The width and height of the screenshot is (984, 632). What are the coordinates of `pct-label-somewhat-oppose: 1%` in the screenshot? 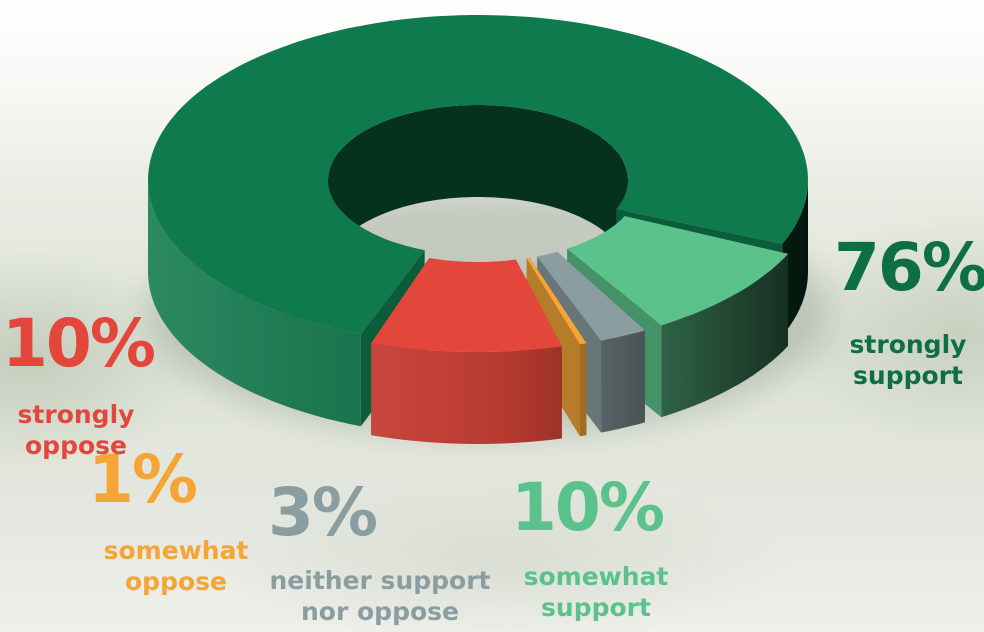 It's located at (142, 479).